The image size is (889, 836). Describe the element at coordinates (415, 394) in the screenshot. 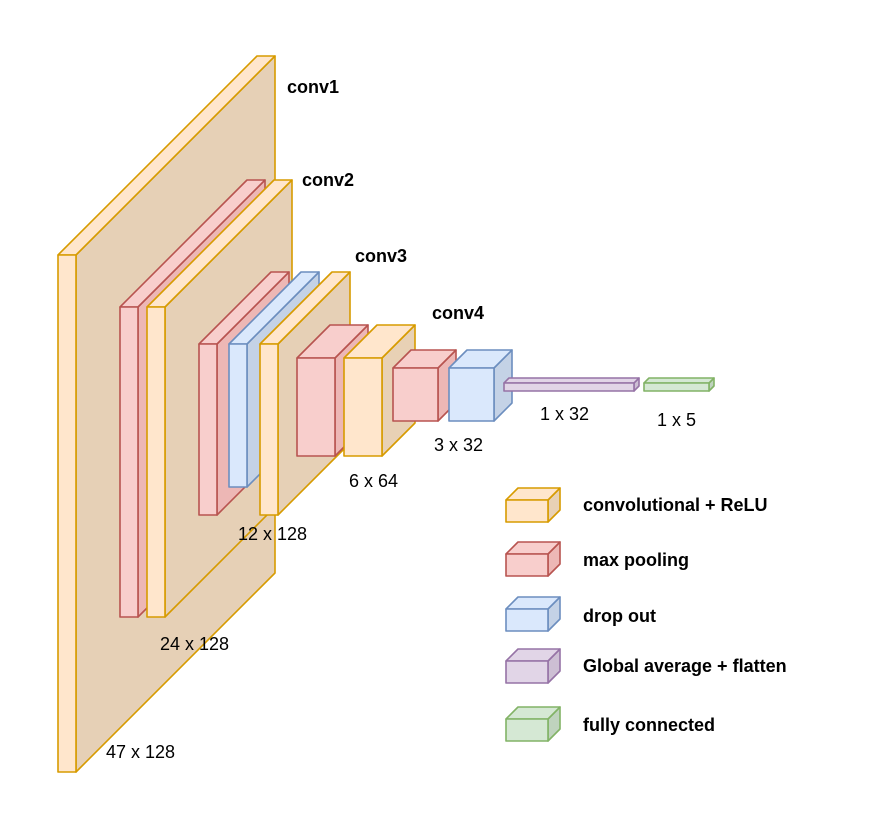

I see `final-pool-block-front-face` at that location.